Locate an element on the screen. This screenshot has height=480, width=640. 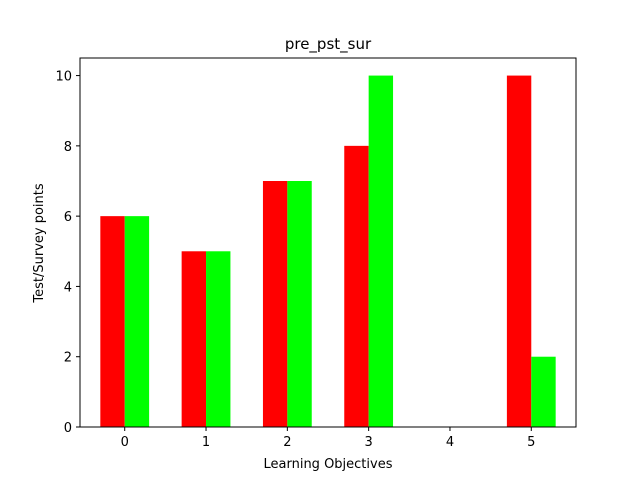
x-tick-label-2: 2 is located at coordinates (287, 442).